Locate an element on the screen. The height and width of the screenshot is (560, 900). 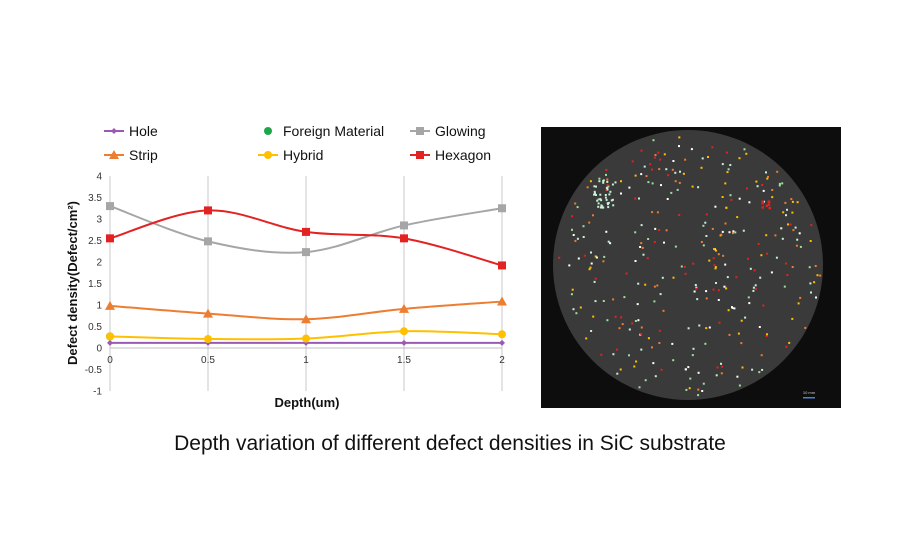
y-tick-label: 2.5 is located at coordinates (95, 241).